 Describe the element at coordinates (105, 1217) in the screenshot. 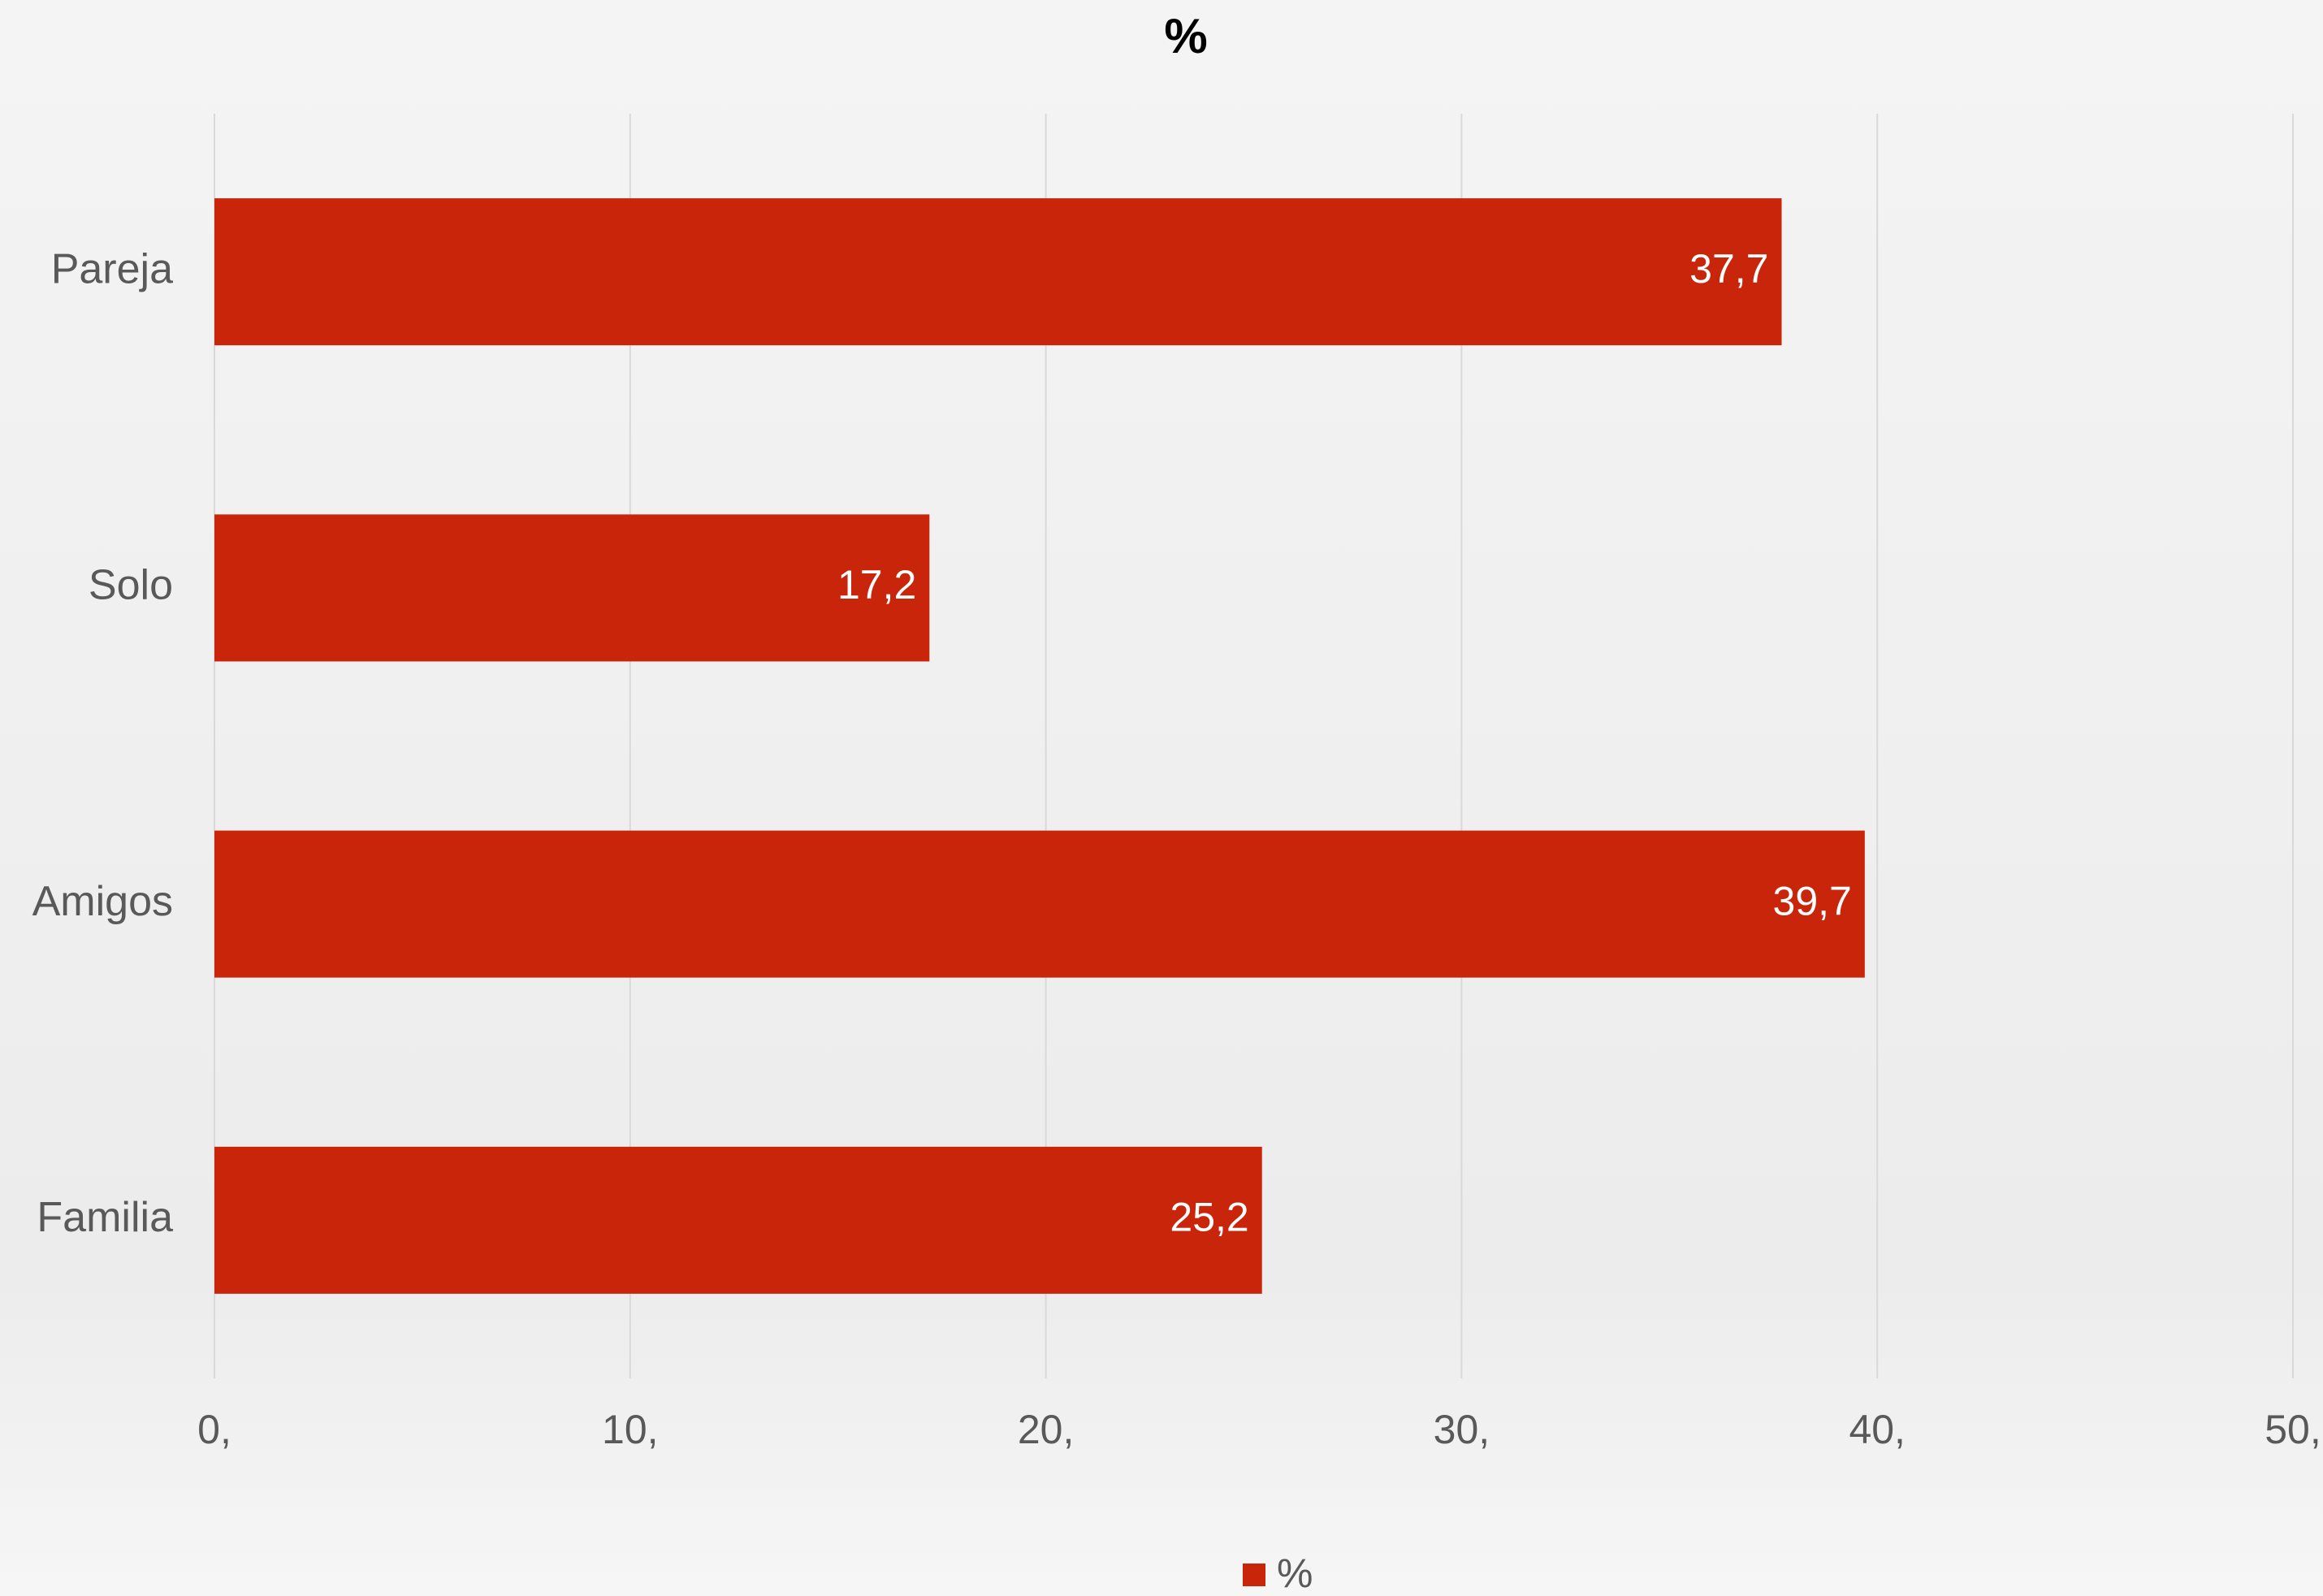

I see `y-tick-label: Familia` at that location.